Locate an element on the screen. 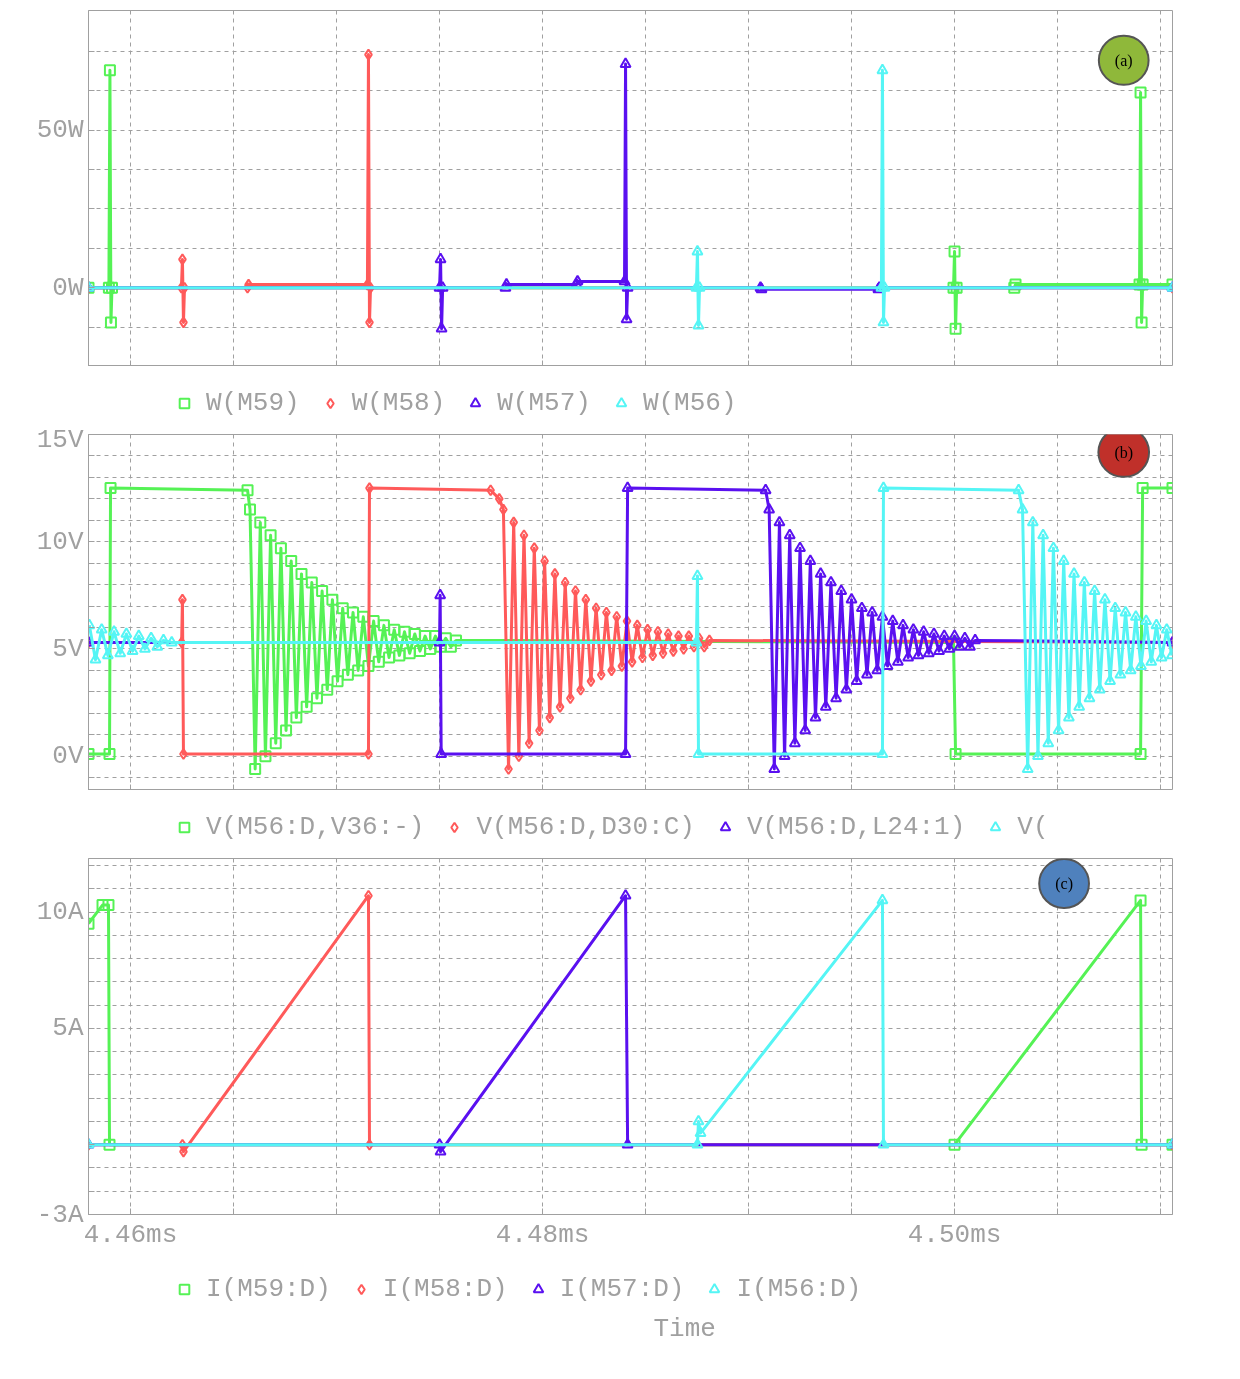 This screenshot has width=1240, height=1379. legend-label: V( is located at coordinates (1033, 827).